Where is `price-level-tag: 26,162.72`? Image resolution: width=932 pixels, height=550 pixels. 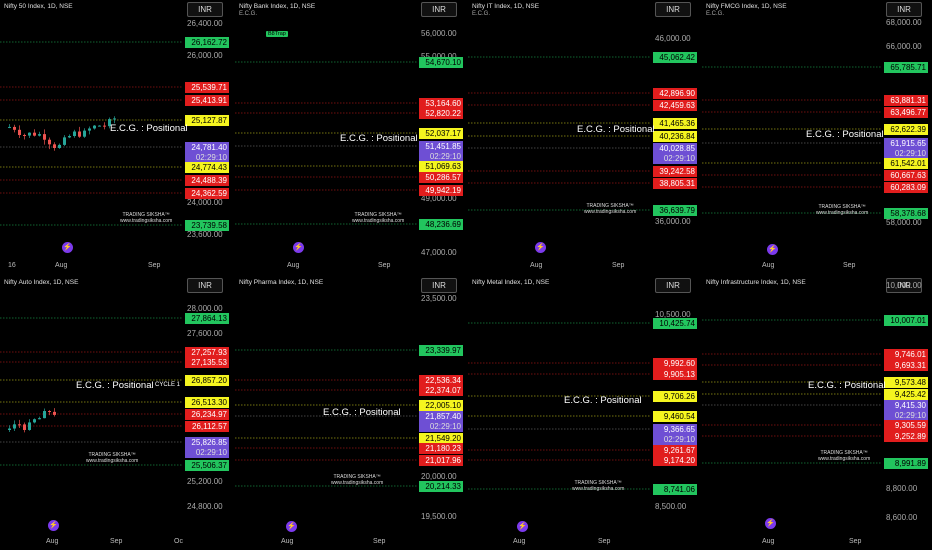
price-level-tag: 26,162.72 is located at coordinates (207, 42).